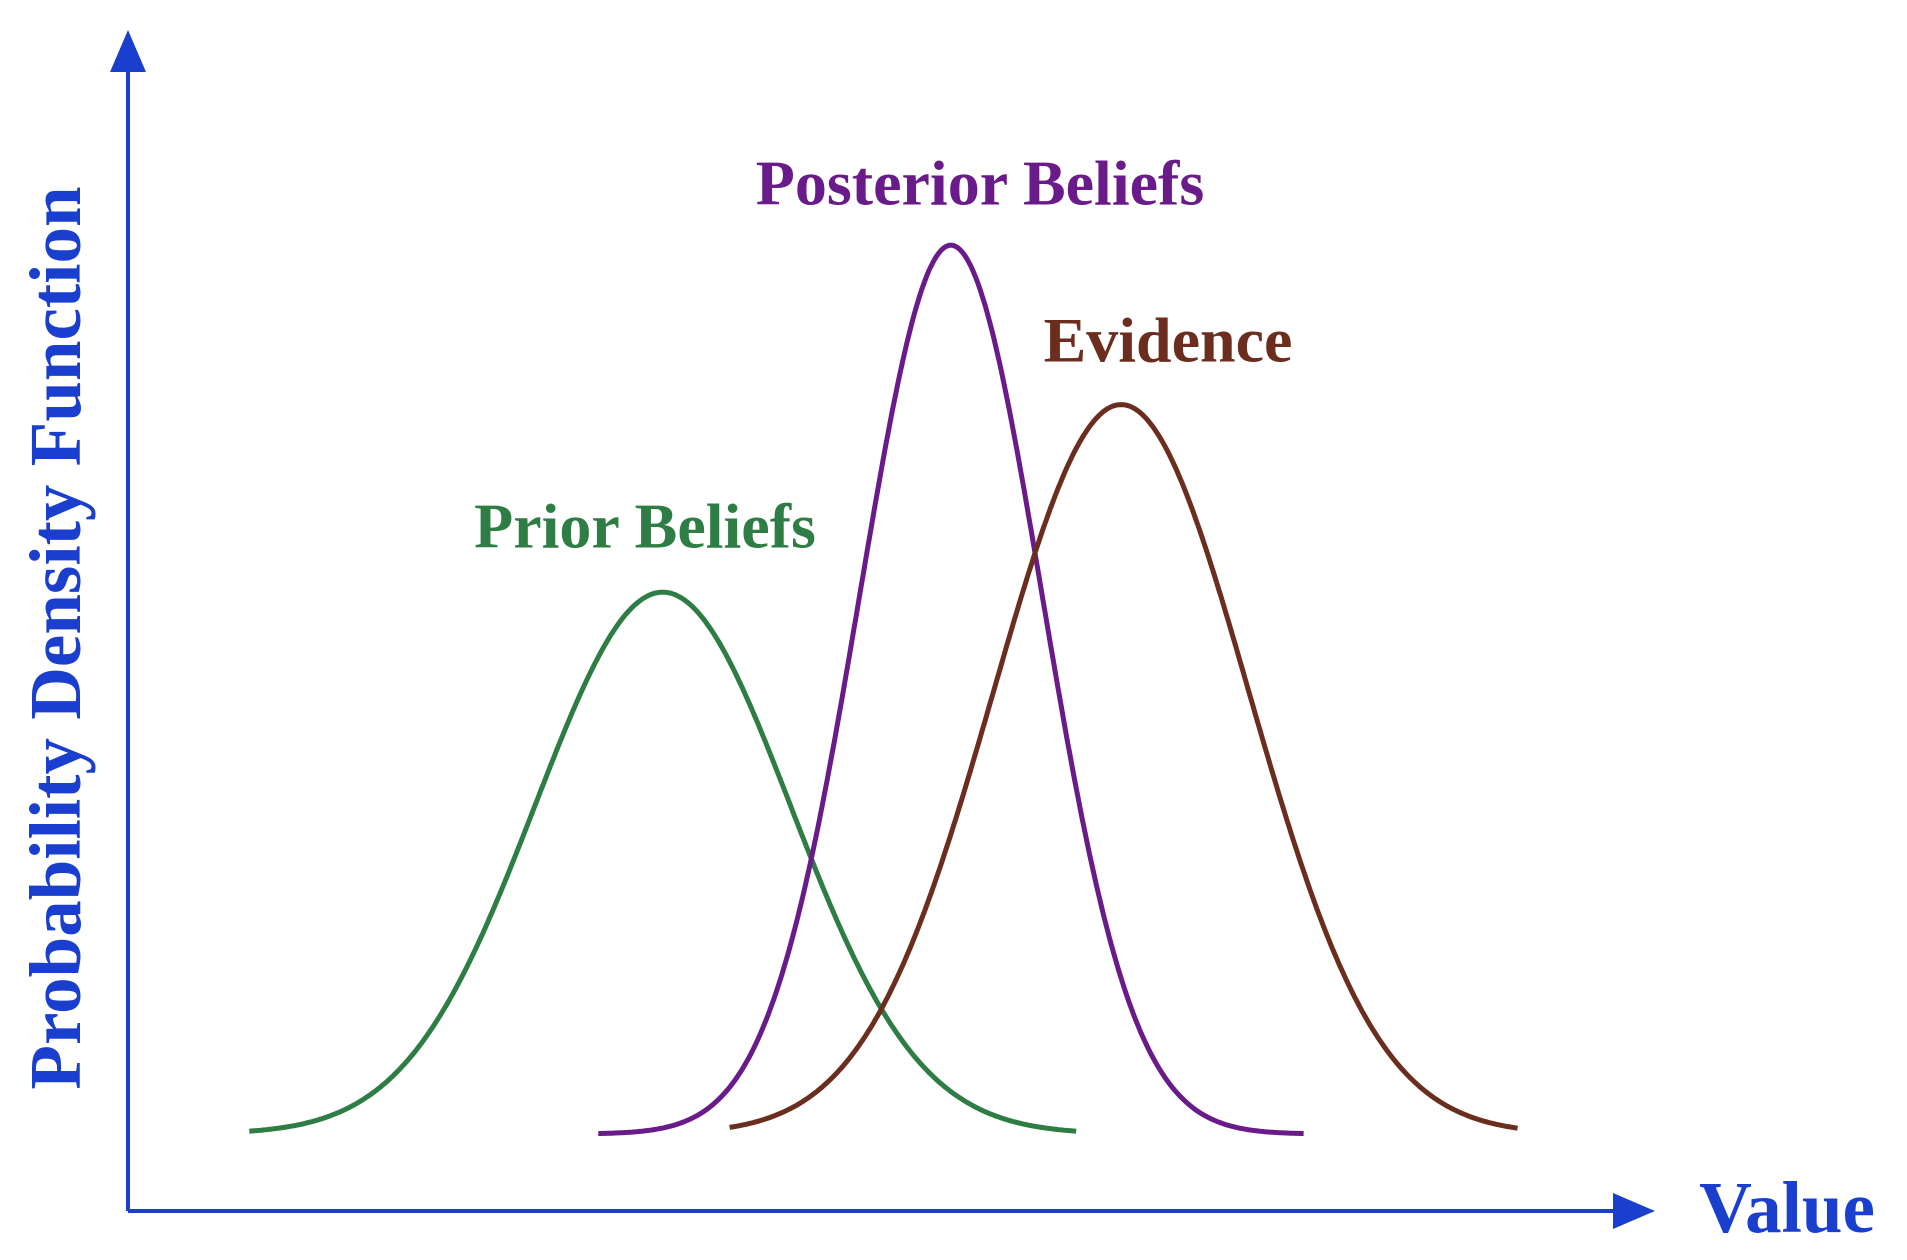 The width and height of the screenshot is (1907, 1260). I want to click on curve-label: Prior Beliefs, so click(645, 526).